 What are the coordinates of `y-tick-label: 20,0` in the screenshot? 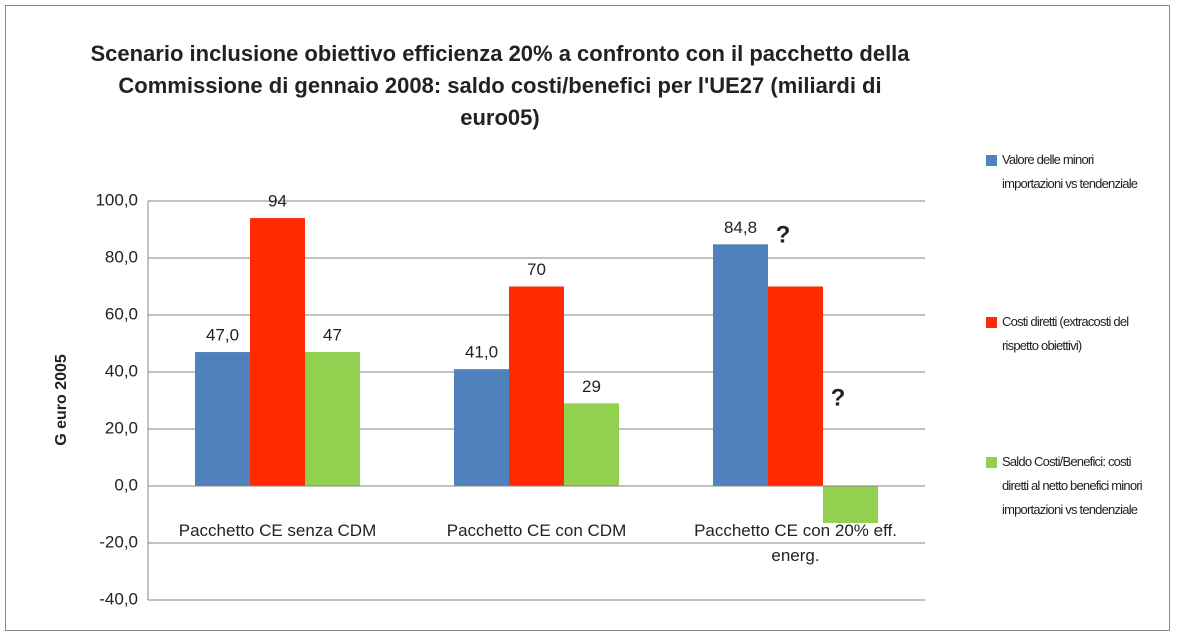 It's located at (121, 427).